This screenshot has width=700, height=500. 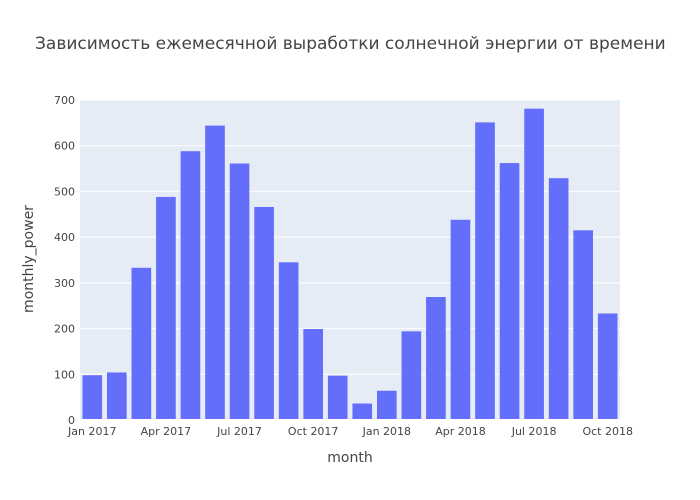 I want to click on y-tick-label: 200, so click(x=64, y=329).